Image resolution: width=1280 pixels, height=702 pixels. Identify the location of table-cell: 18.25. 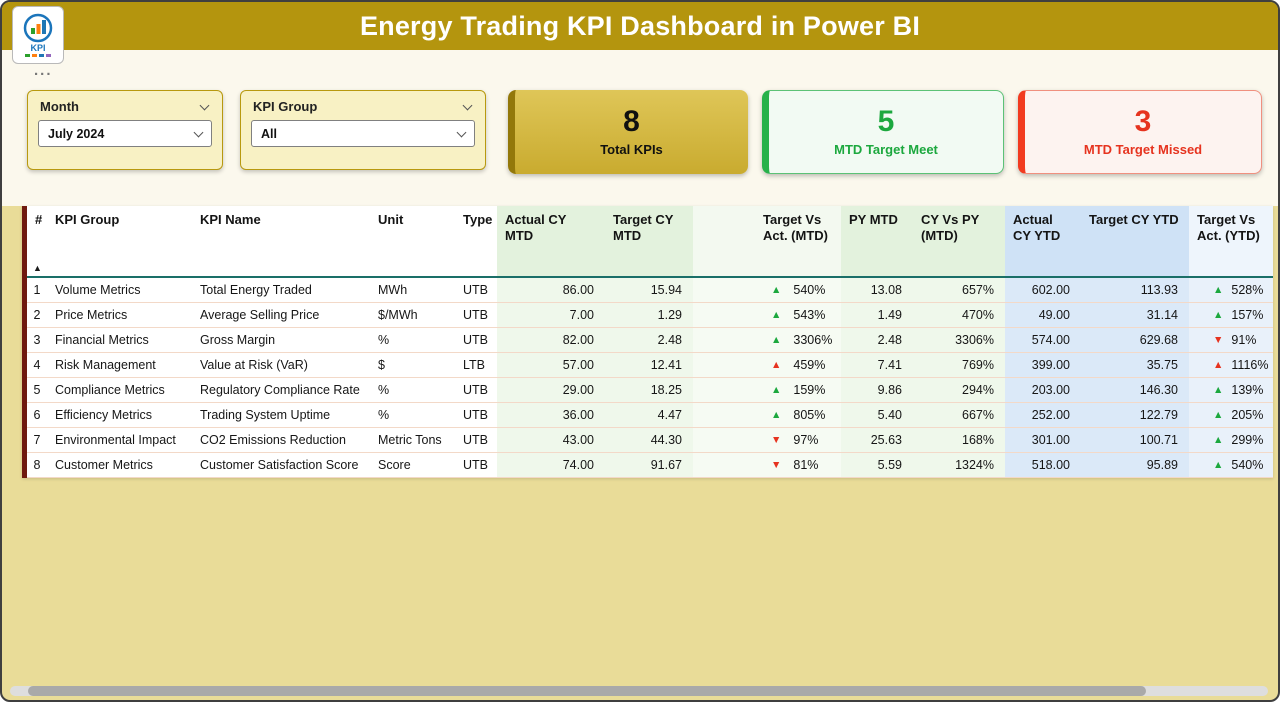
(649, 390).